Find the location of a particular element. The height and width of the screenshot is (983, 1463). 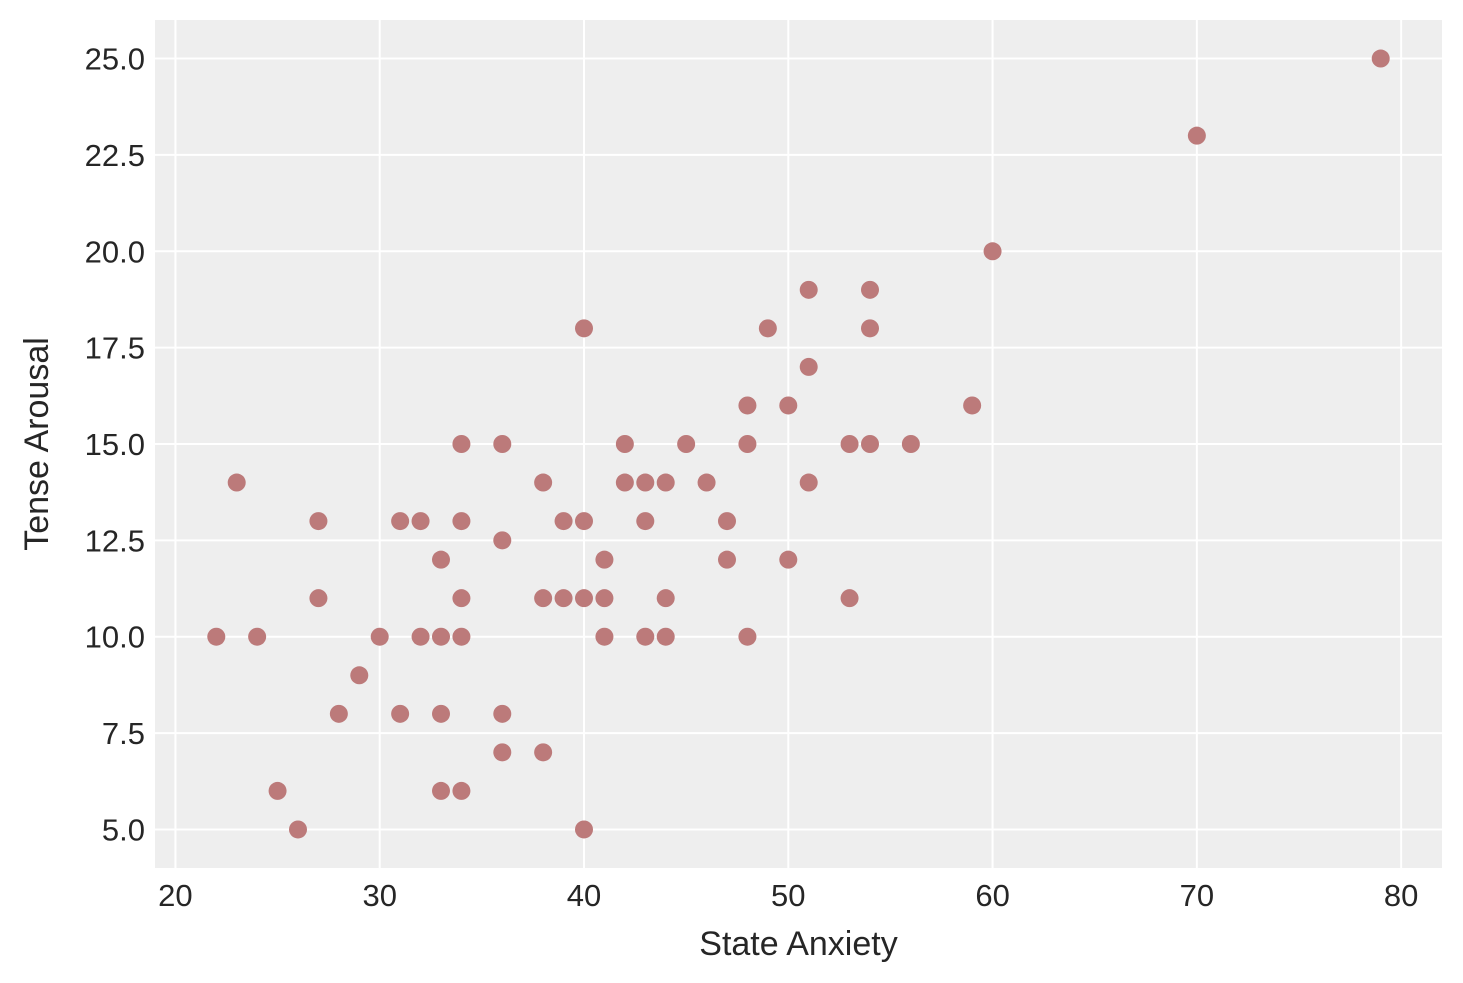

x-tick-label: 30 is located at coordinates (379, 895).